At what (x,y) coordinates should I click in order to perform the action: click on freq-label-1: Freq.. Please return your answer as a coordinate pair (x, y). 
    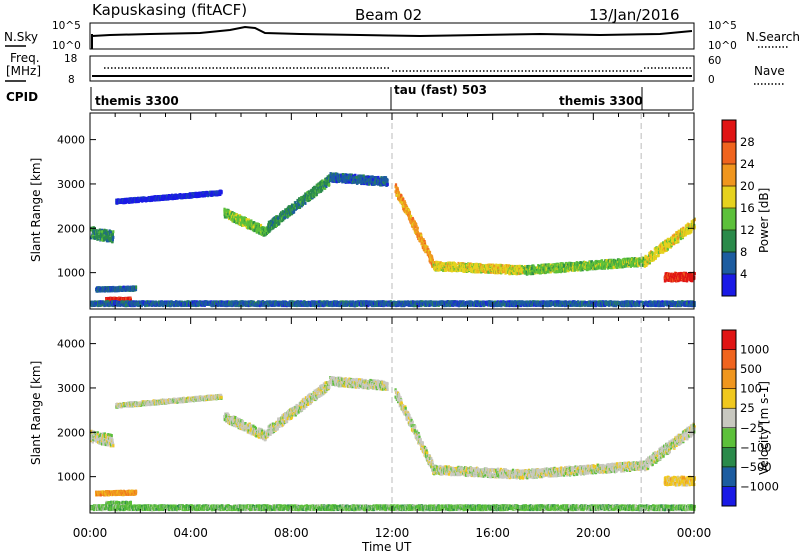
    Looking at the image, I should click on (25, 58).